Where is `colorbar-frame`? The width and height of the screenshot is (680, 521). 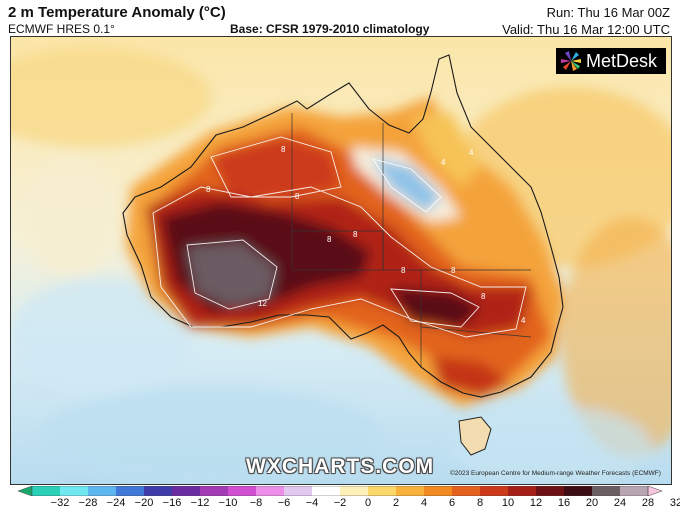 colorbar-frame is located at coordinates (340, 491).